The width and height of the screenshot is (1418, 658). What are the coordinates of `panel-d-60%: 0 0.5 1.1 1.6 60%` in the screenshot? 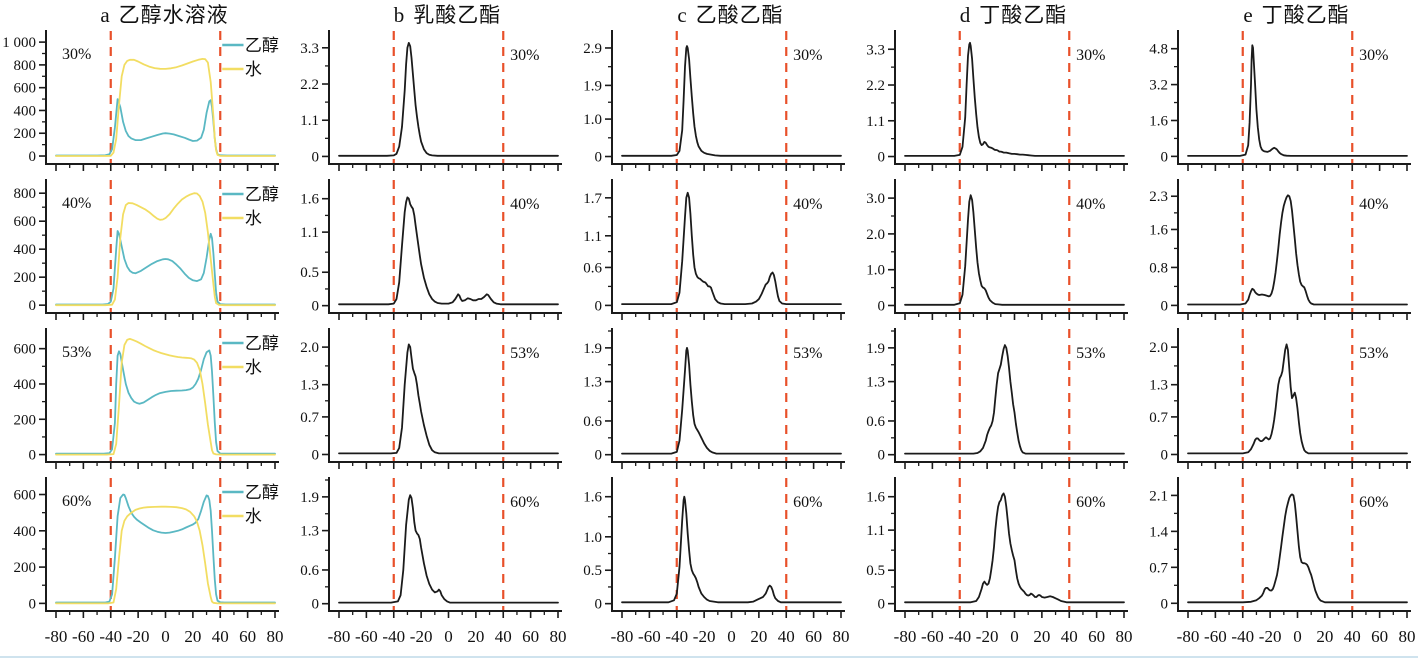 It's located at (990, 549).